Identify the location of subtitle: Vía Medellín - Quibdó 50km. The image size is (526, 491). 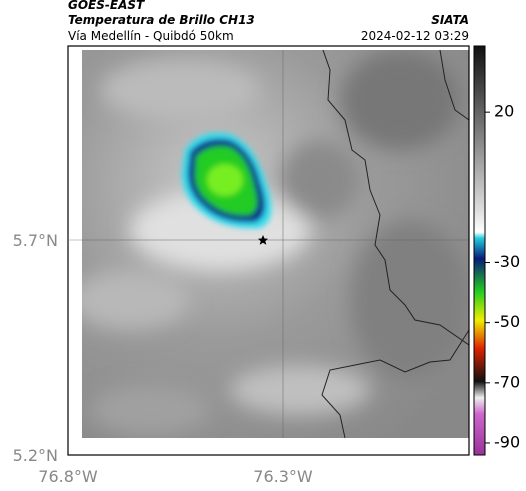
(151, 36).